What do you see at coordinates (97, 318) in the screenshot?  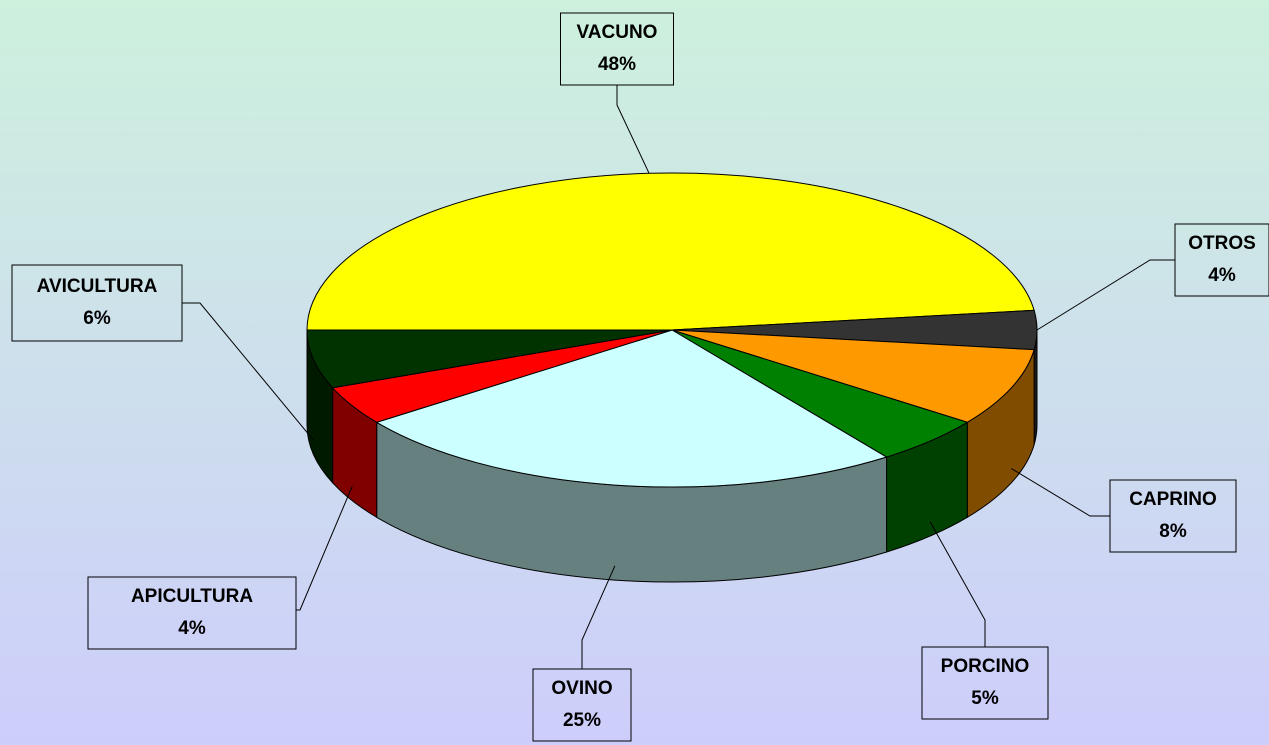 I see `value-label: 6%` at bounding box center [97, 318].